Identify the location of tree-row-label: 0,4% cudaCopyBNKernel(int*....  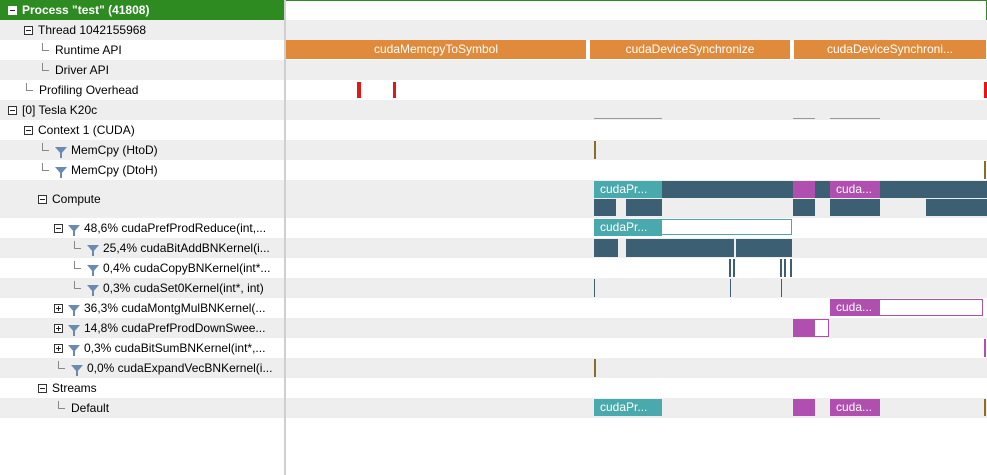
(187, 268).